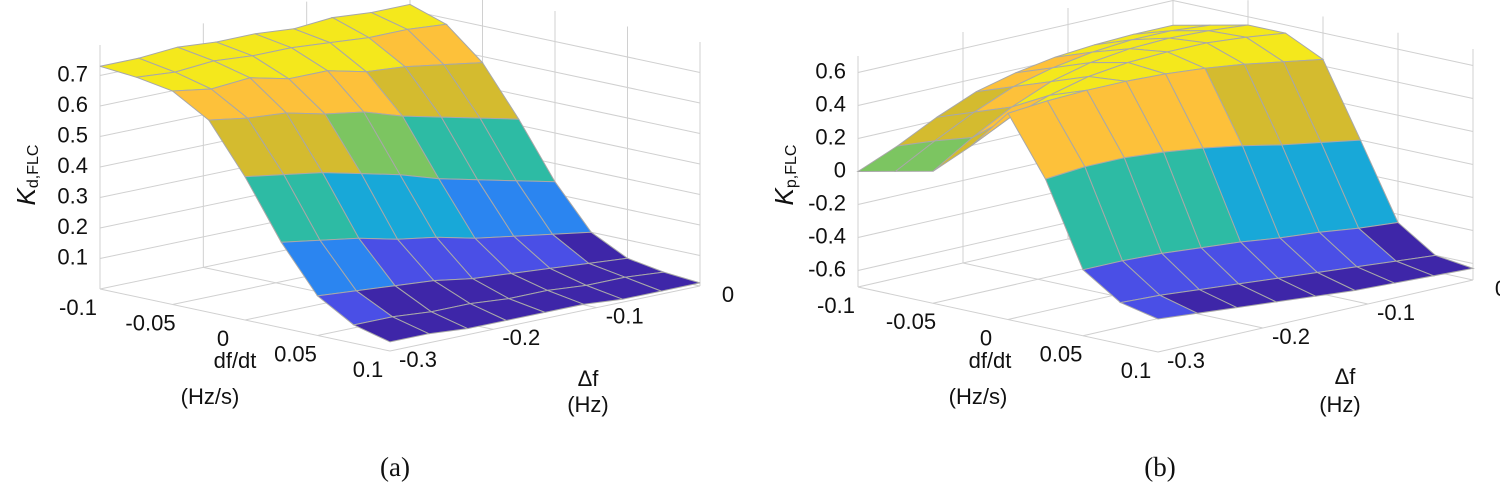 The width and height of the screenshot is (1500, 497). Describe the element at coordinates (72, 195) in the screenshot. I see `z-tick-label: 0.3` at that location.